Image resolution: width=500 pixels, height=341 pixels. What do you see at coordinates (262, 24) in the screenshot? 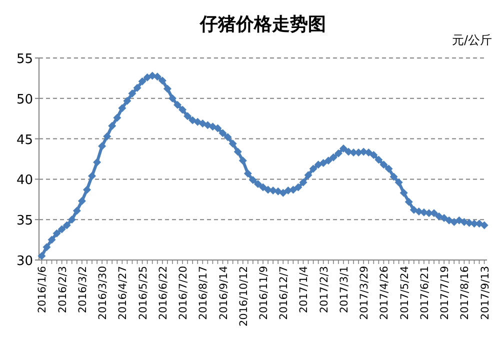
I see `chart-title: 仔猪价格走势图` at bounding box center [262, 24].